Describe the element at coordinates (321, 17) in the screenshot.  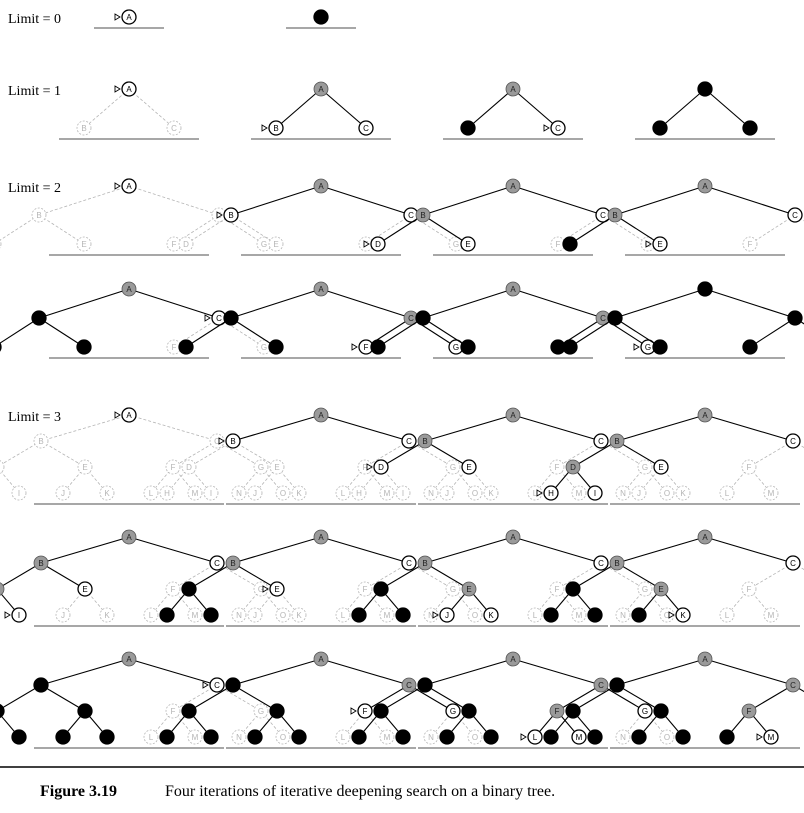
I see `tree-node-a` at that location.